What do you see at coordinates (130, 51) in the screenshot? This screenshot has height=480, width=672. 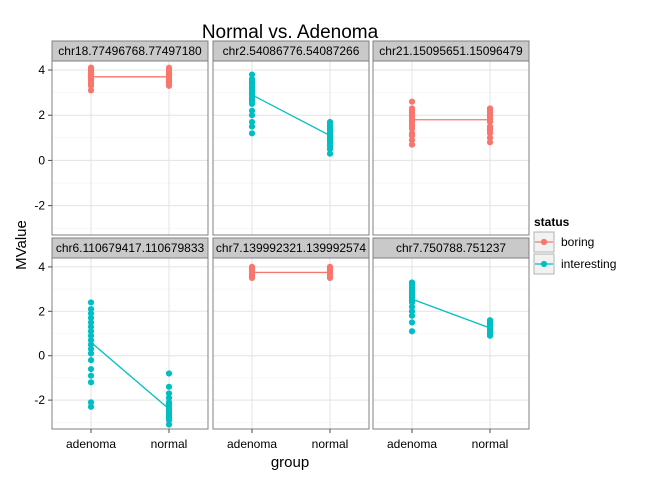 I see `facet-strip-label: chr18.77496768.77497180` at bounding box center [130, 51].